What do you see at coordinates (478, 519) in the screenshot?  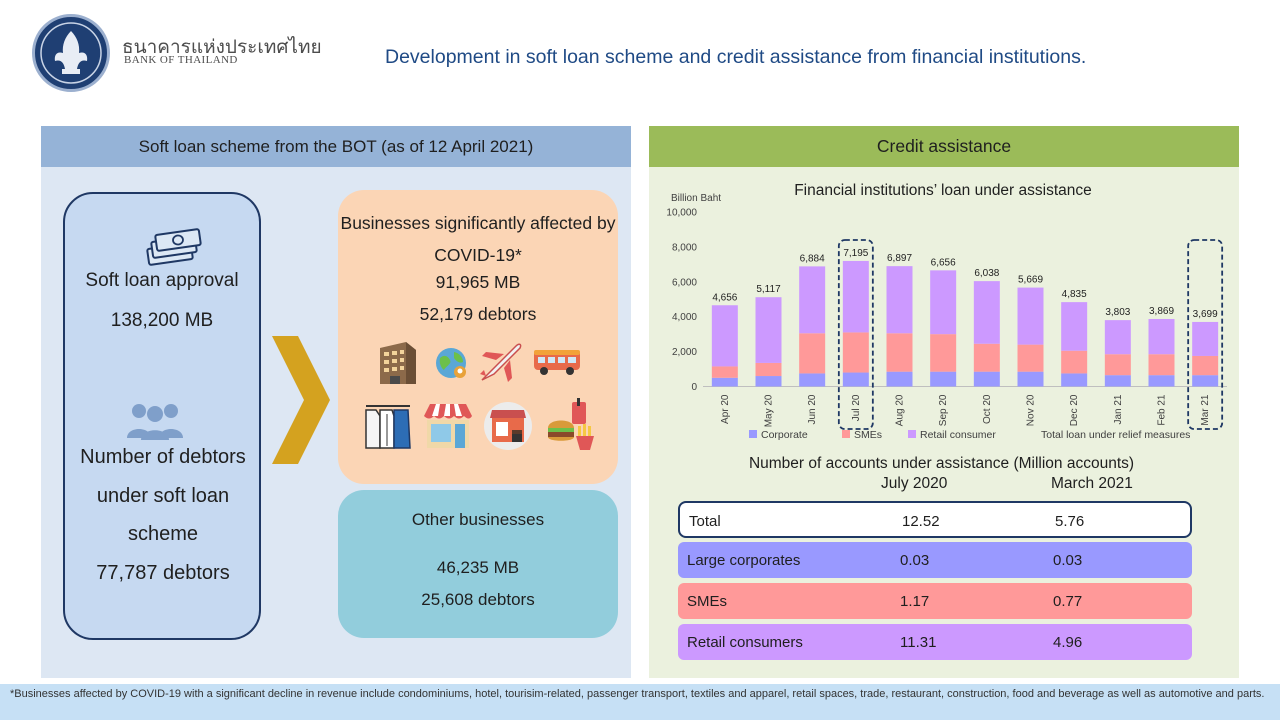 I see `other-title: Other businesses` at bounding box center [478, 519].